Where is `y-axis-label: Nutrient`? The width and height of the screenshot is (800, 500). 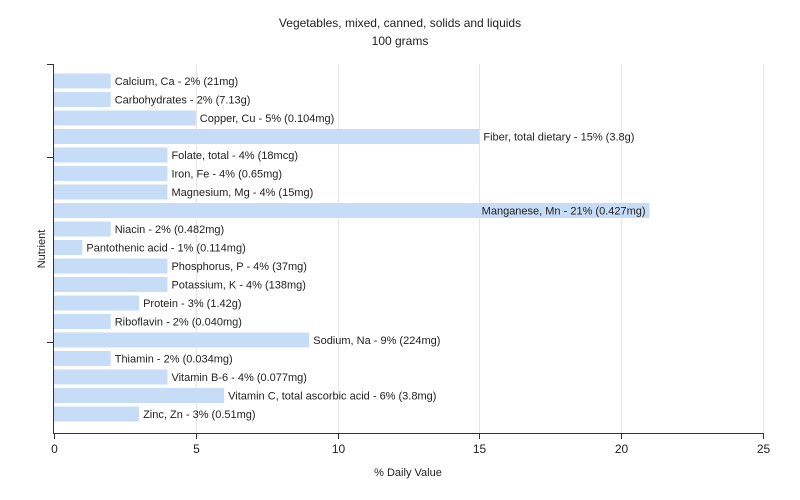
y-axis-label: Nutrient is located at coordinates (42, 249).